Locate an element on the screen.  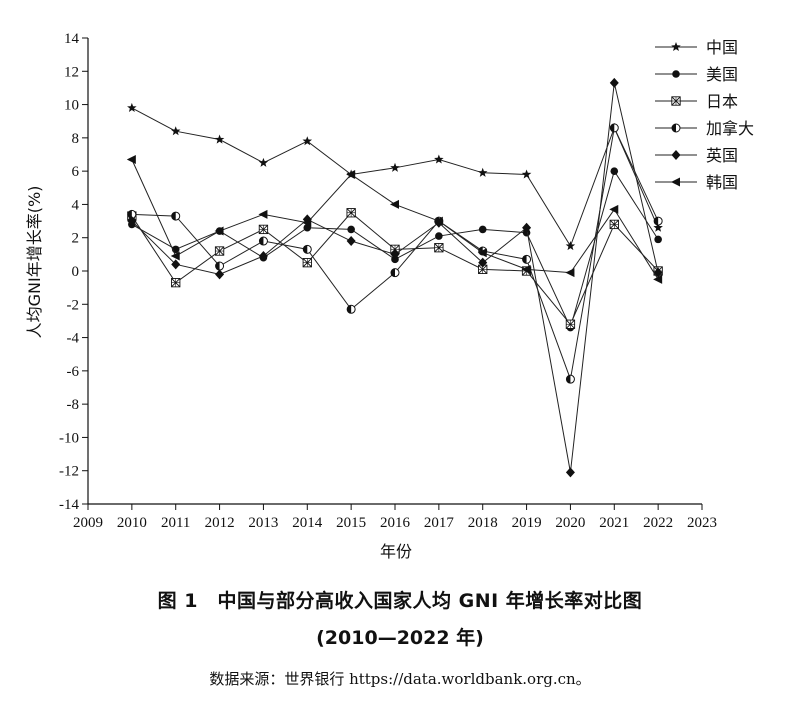
x-tick-label: 2019 is located at coordinates (527, 523).